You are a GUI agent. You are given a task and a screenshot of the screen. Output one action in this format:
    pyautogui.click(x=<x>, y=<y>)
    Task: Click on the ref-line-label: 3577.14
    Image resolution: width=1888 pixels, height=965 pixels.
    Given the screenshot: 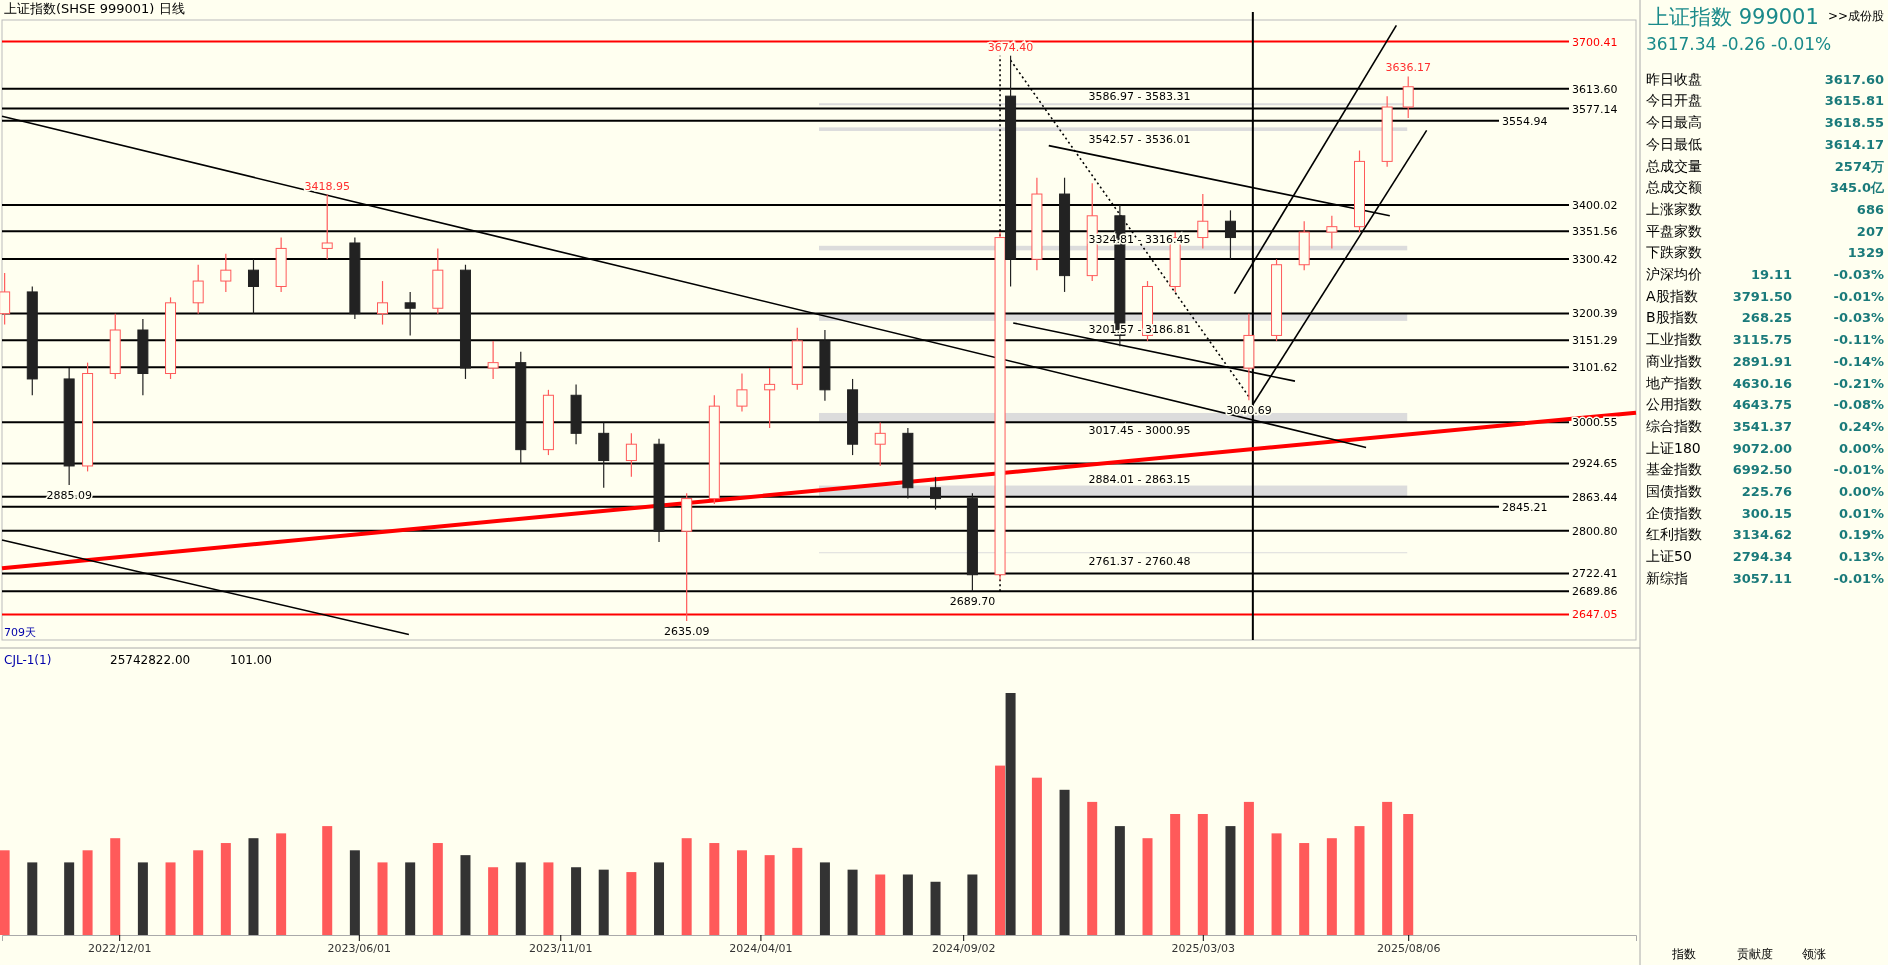 What is the action you would take?
    pyautogui.click(x=1595, y=109)
    